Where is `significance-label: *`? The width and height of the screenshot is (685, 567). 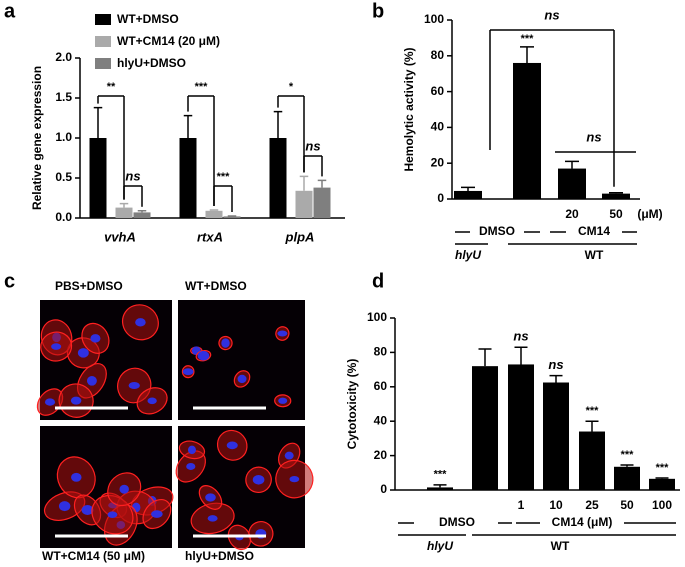 significance-label: * is located at coordinates (291, 87).